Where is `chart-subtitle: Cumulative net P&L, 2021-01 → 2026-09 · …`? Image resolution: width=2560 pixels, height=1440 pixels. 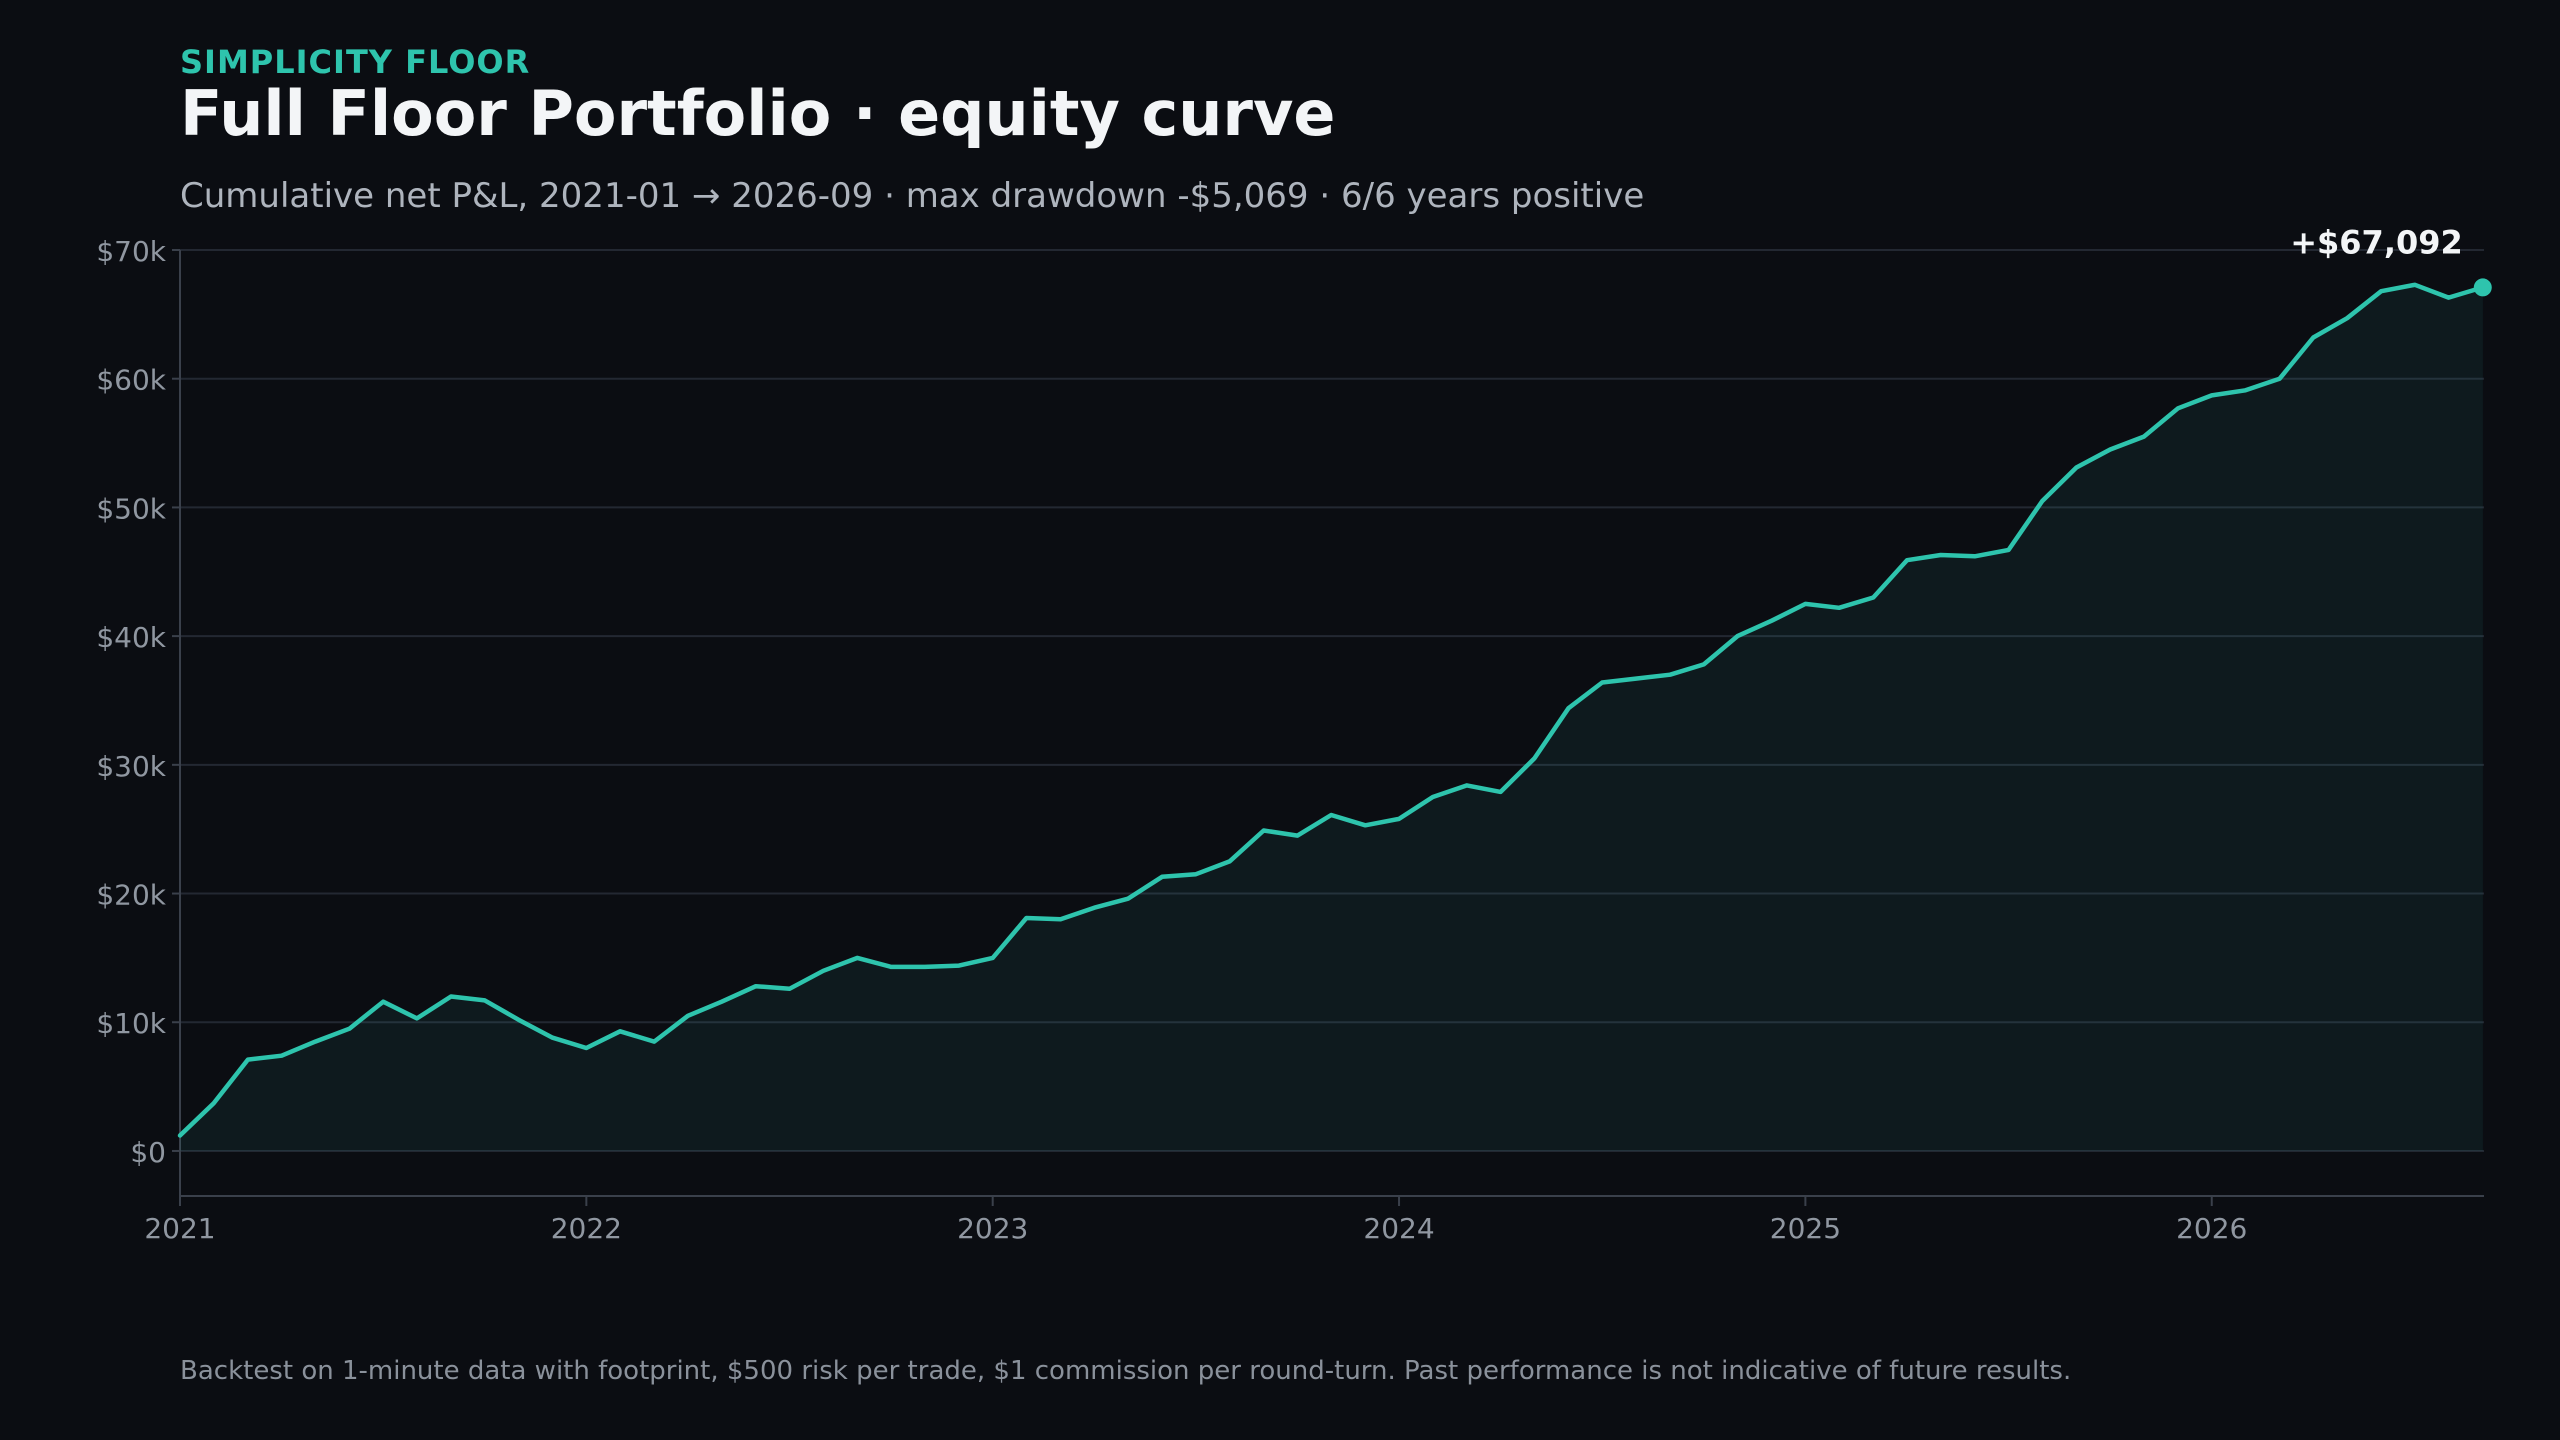 chart-subtitle: Cumulative net P&L, 2021-01 → 2026-09 · … is located at coordinates (912, 196).